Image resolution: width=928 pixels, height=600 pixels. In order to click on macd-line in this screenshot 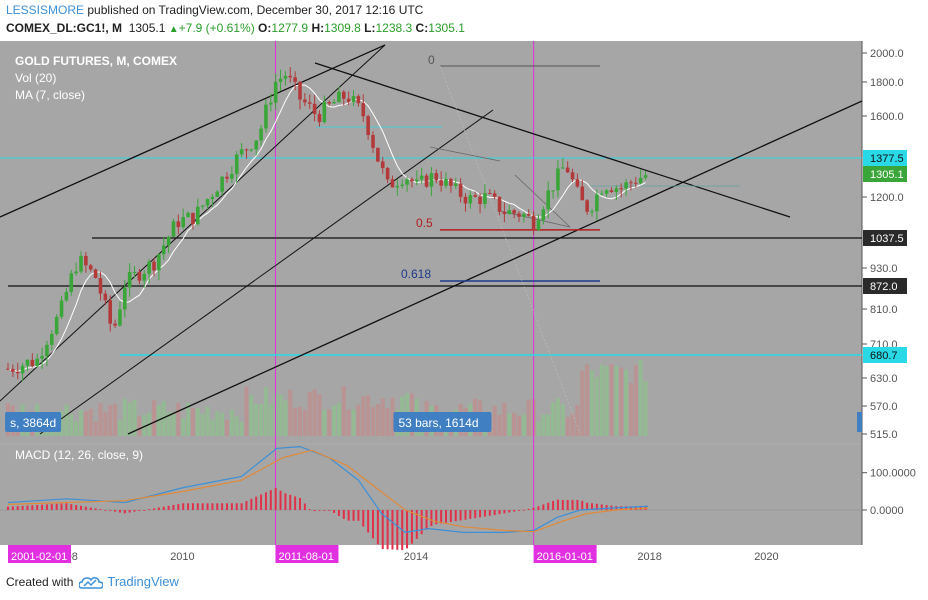, I will do `click(328, 489)`.